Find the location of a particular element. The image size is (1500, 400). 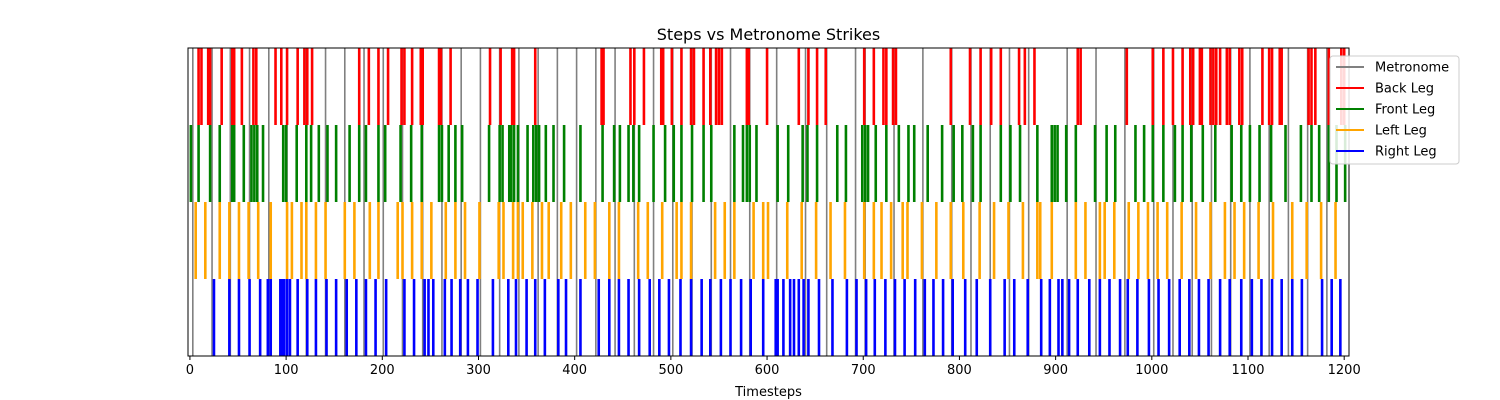

x-tick-label-1100: 1100 is located at coordinates (1247, 370).